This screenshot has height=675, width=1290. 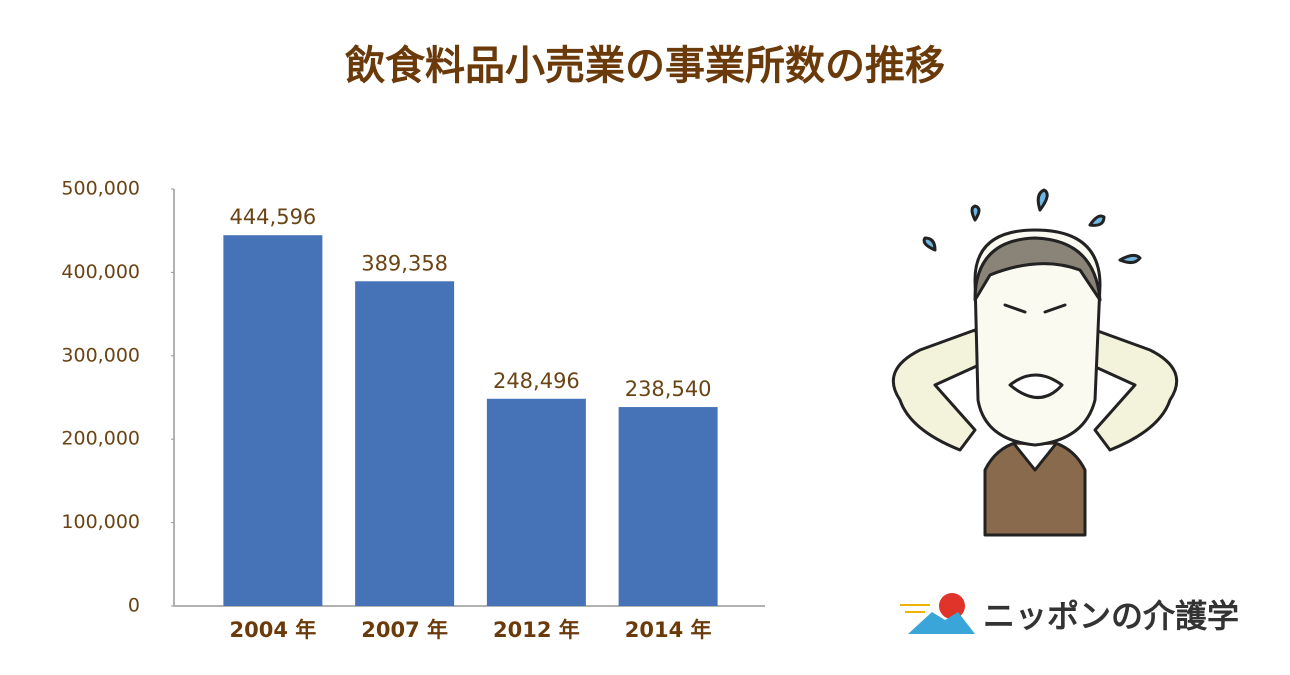 I want to click on x-tick-label: 2014 年, so click(x=668, y=630).